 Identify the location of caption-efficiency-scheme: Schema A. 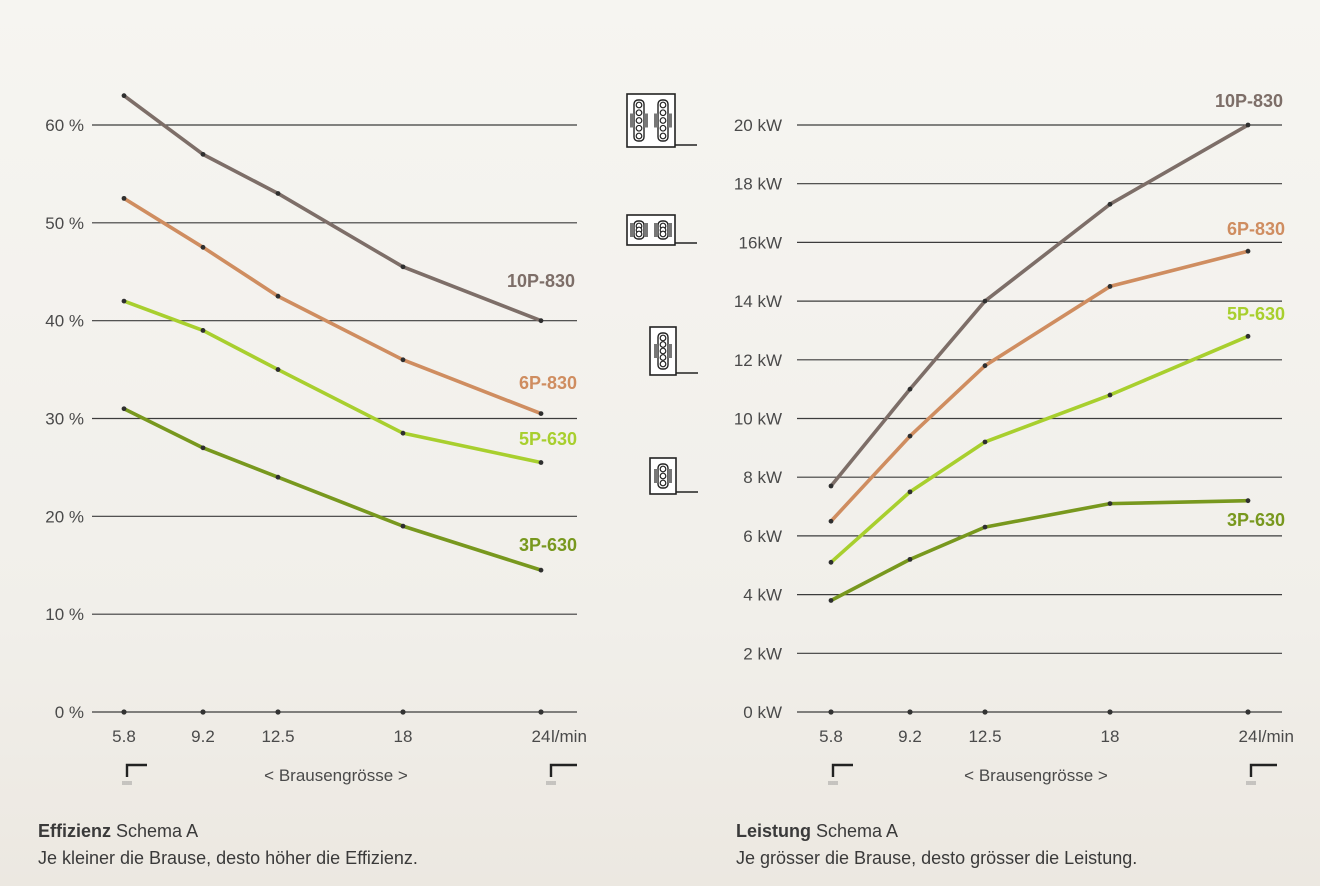
(157, 831).